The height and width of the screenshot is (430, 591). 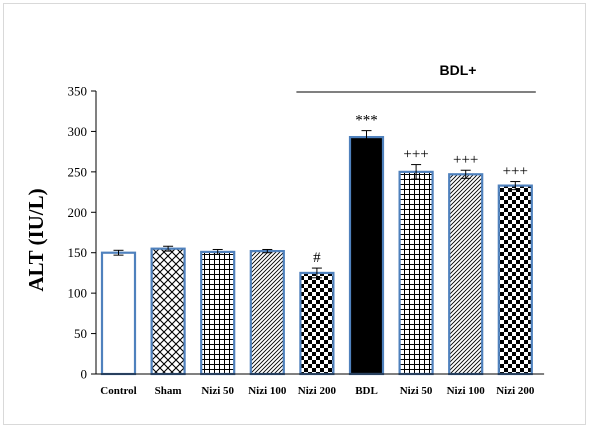 What do you see at coordinates (118, 391) in the screenshot?
I see `x-category-label: Control` at bounding box center [118, 391].